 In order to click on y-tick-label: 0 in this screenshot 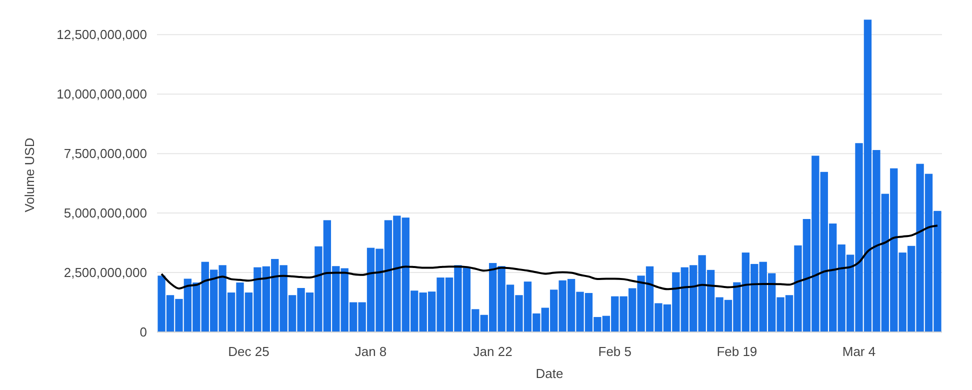, I will do `click(143, 332)`.